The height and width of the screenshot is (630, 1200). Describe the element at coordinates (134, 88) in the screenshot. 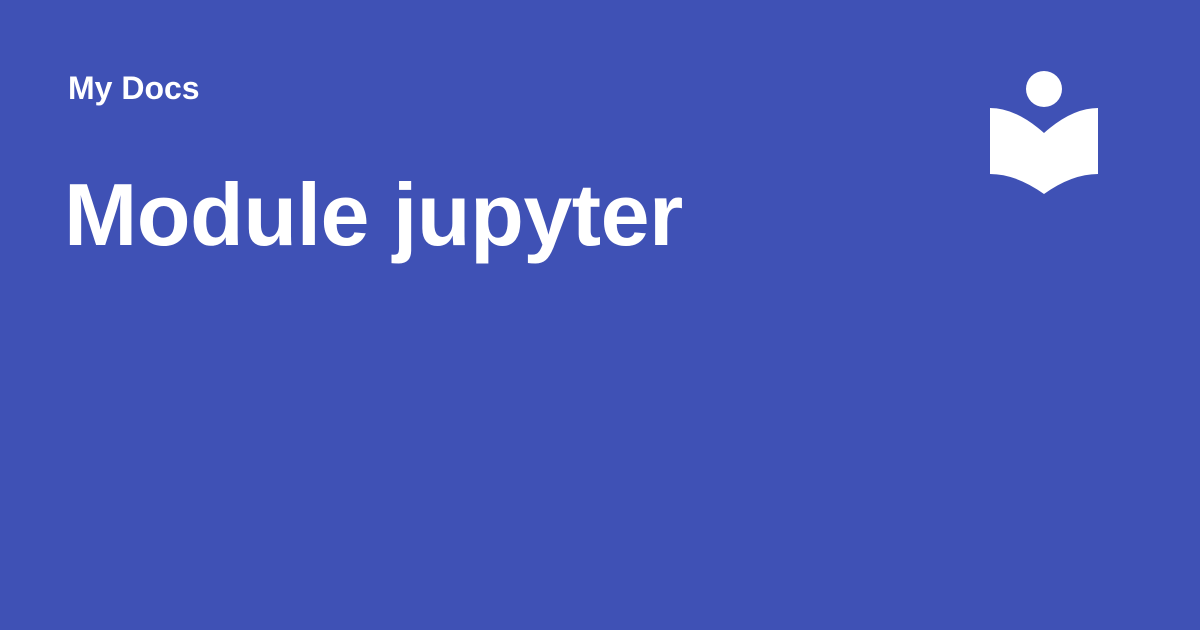

I see `site-name: My Docs` at that location.